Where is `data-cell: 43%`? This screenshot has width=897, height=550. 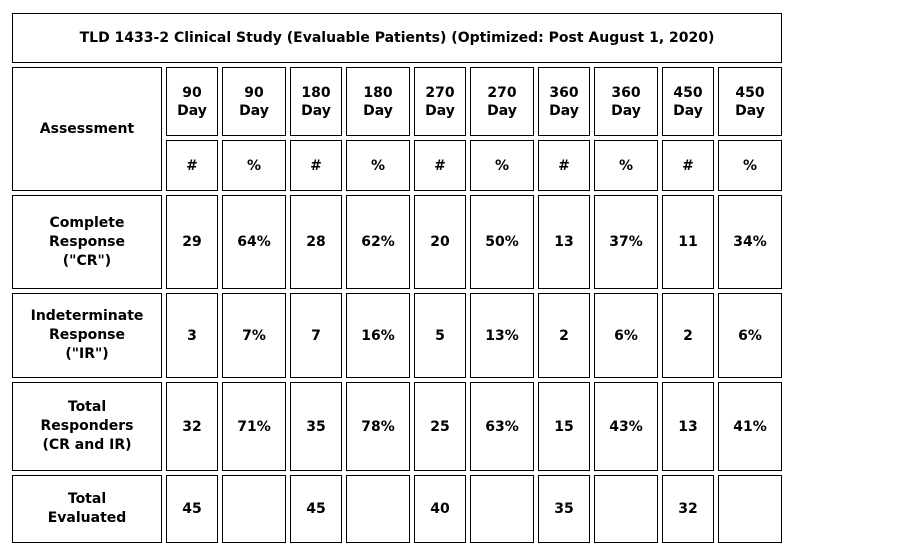
data-cell: 43% is located at coordinates (626, 426).